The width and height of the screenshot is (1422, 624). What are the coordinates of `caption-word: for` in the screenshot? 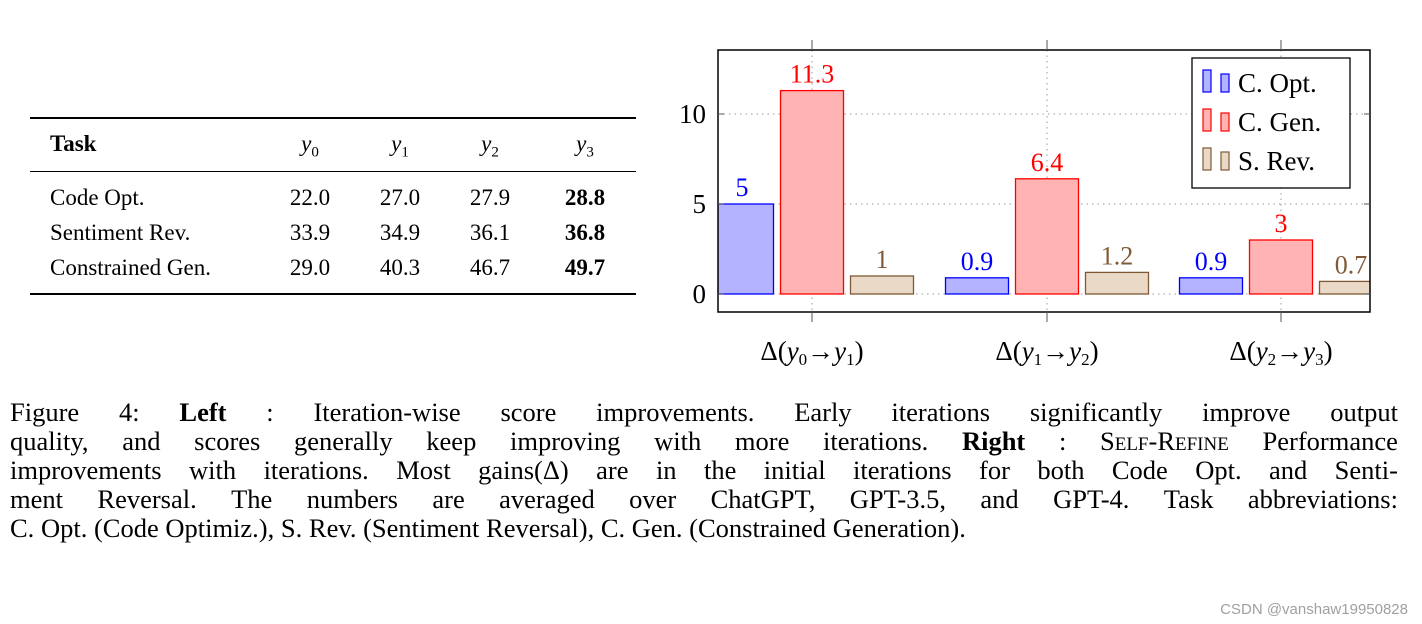 It's located at (994, 470).